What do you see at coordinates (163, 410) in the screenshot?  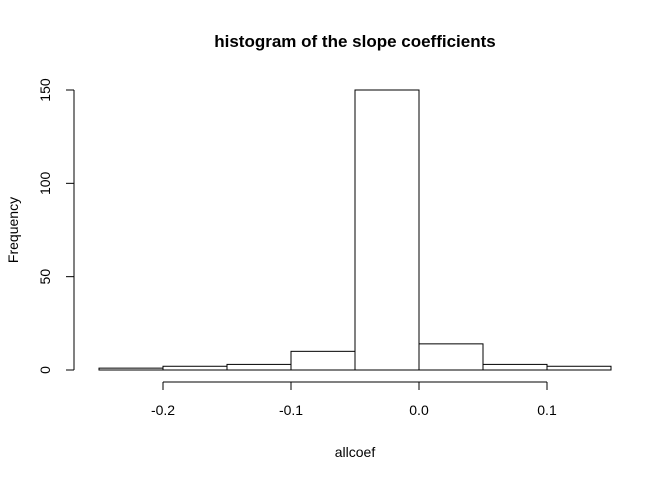 I see `x-tick-label: -0.2` at bounding box center [163, 410].